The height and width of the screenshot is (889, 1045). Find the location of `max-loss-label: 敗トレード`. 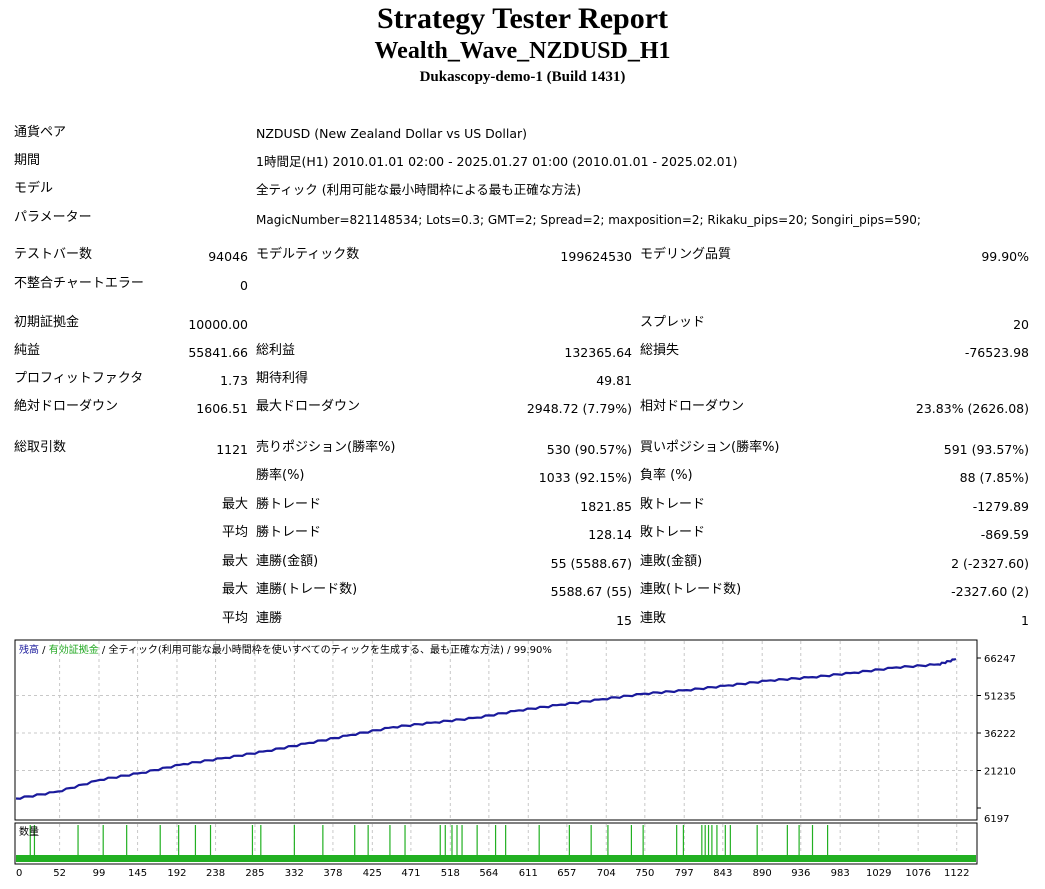

max-loss-label: 敗トレード is located at coordinates (673, 504).